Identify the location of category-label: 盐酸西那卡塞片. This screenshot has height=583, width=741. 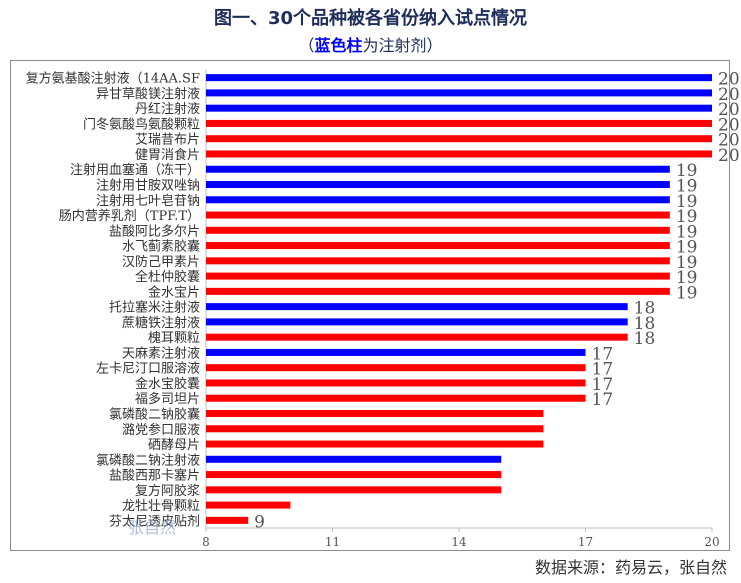
(154, 476).